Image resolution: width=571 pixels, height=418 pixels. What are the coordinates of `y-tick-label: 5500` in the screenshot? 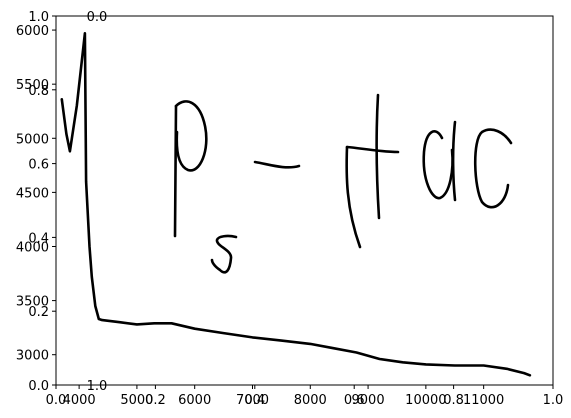 It's located at (32, 85).